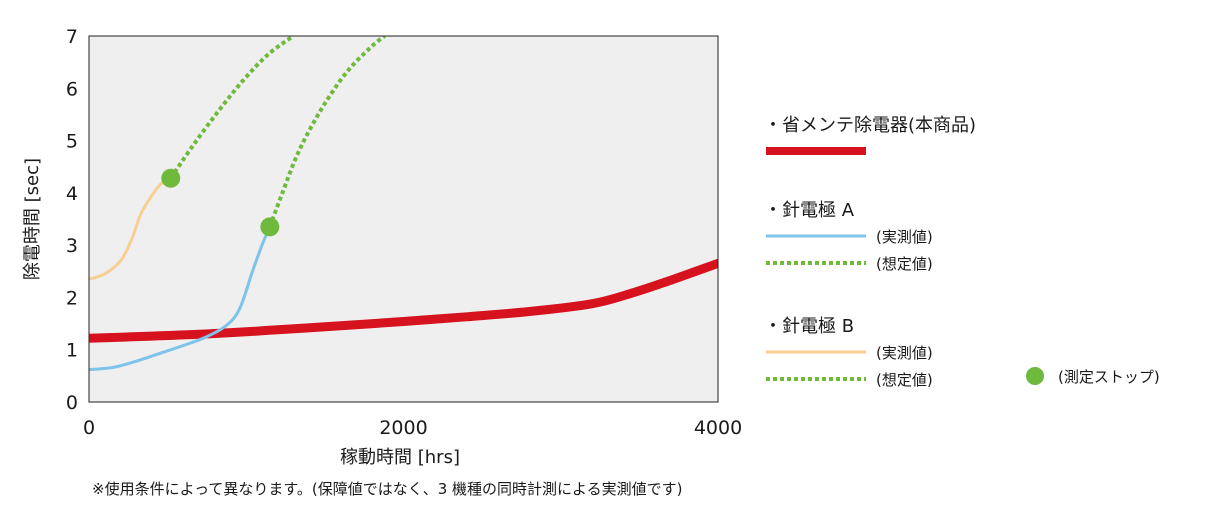 Image resolution: width=1217 pixels, height=530 pixels. Describe the element at coordinates (904, 264) in the screenshot. I see `legend-a-estimated-label: (想定値)` at that location.